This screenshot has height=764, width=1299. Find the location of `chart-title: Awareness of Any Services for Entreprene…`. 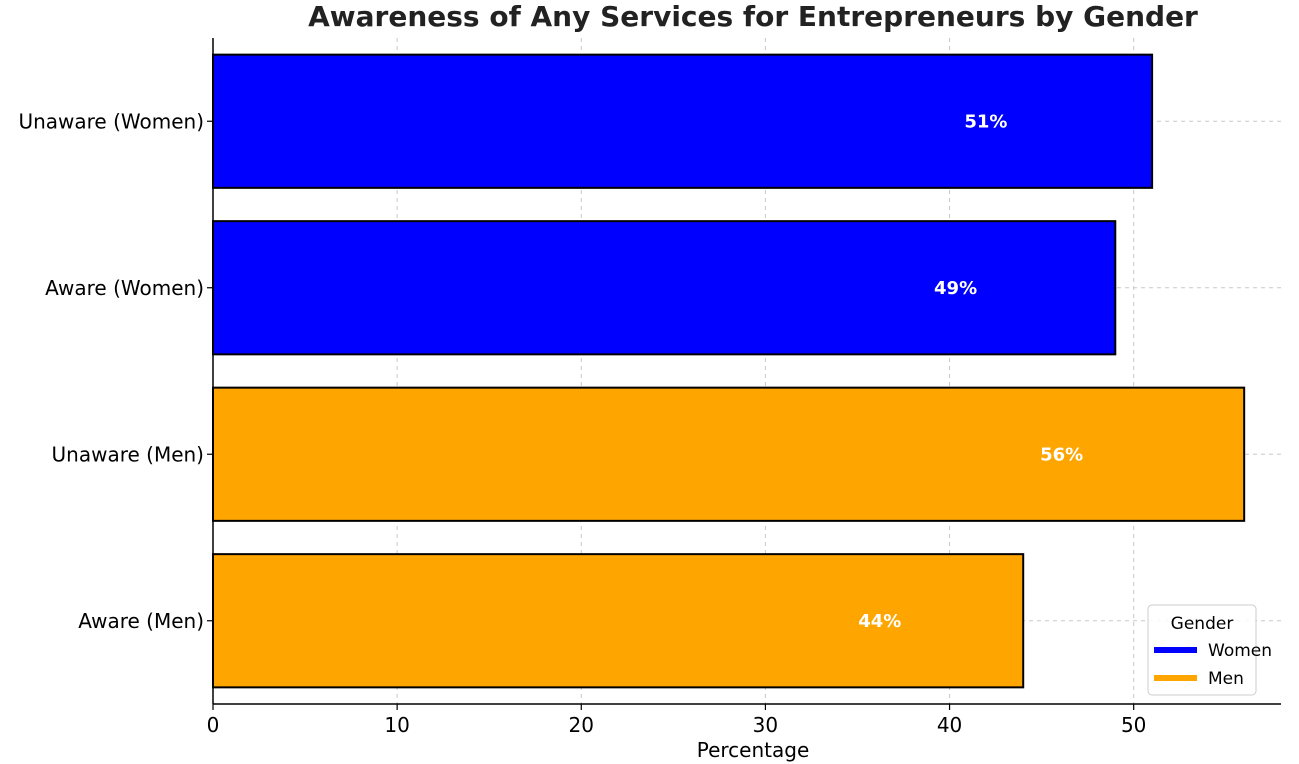

chart-title: Awareness of Any Services for Entreprene… is located at coordinates (753, 16).